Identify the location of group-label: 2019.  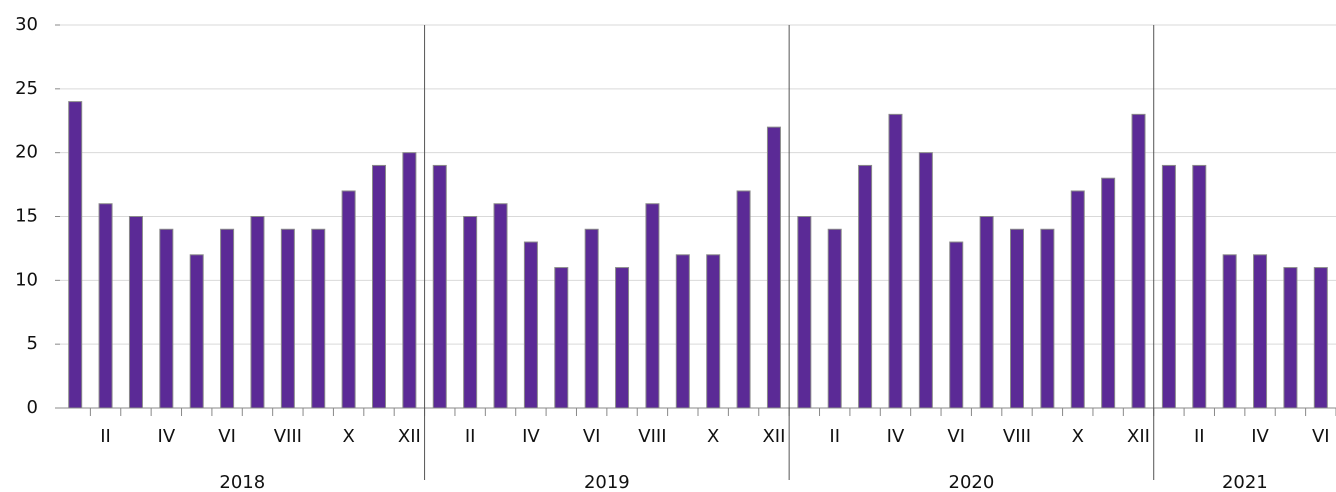
(607, 482).